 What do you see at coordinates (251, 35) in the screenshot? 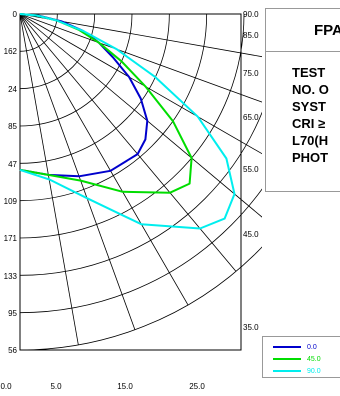
I see `angle-tick-label: 85.0` at bounding box center [251, 35].